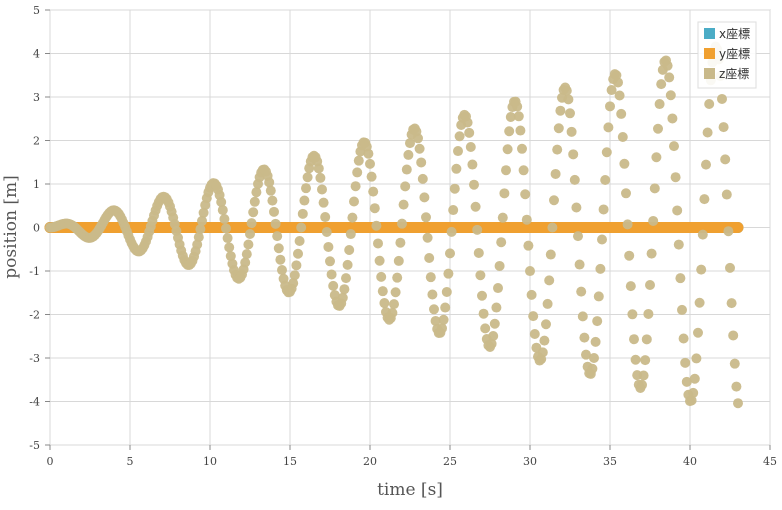  Describe the element at coordinates (34, 445) in the screenshot. I see `y-tick-label: -5` at that location.